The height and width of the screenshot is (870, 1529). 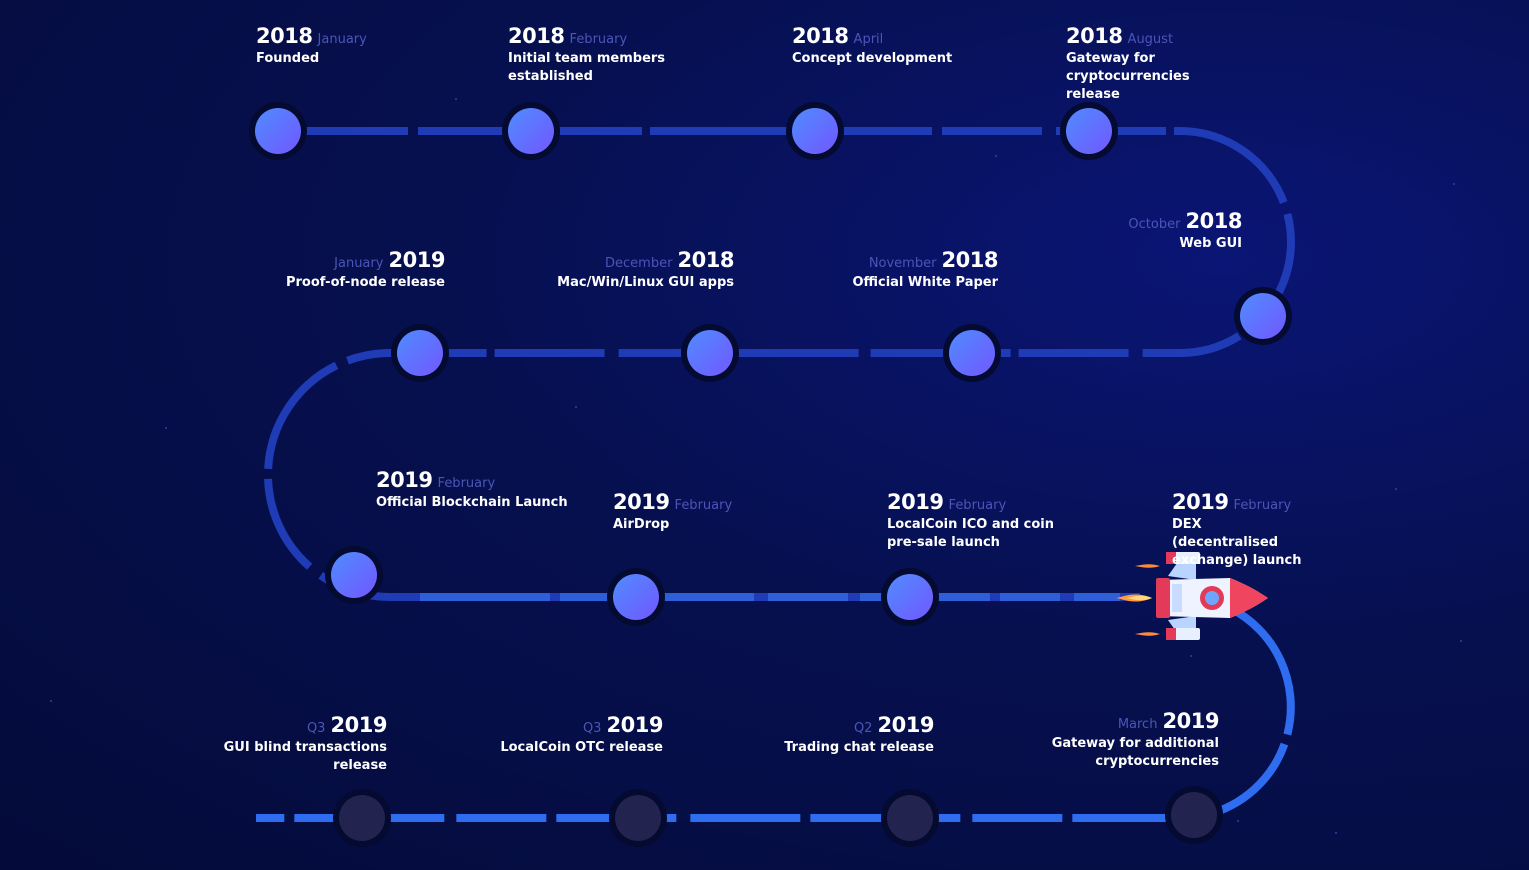 I want to click on milestone-description: GUI blind transactions release, so click(x=305, y=756).